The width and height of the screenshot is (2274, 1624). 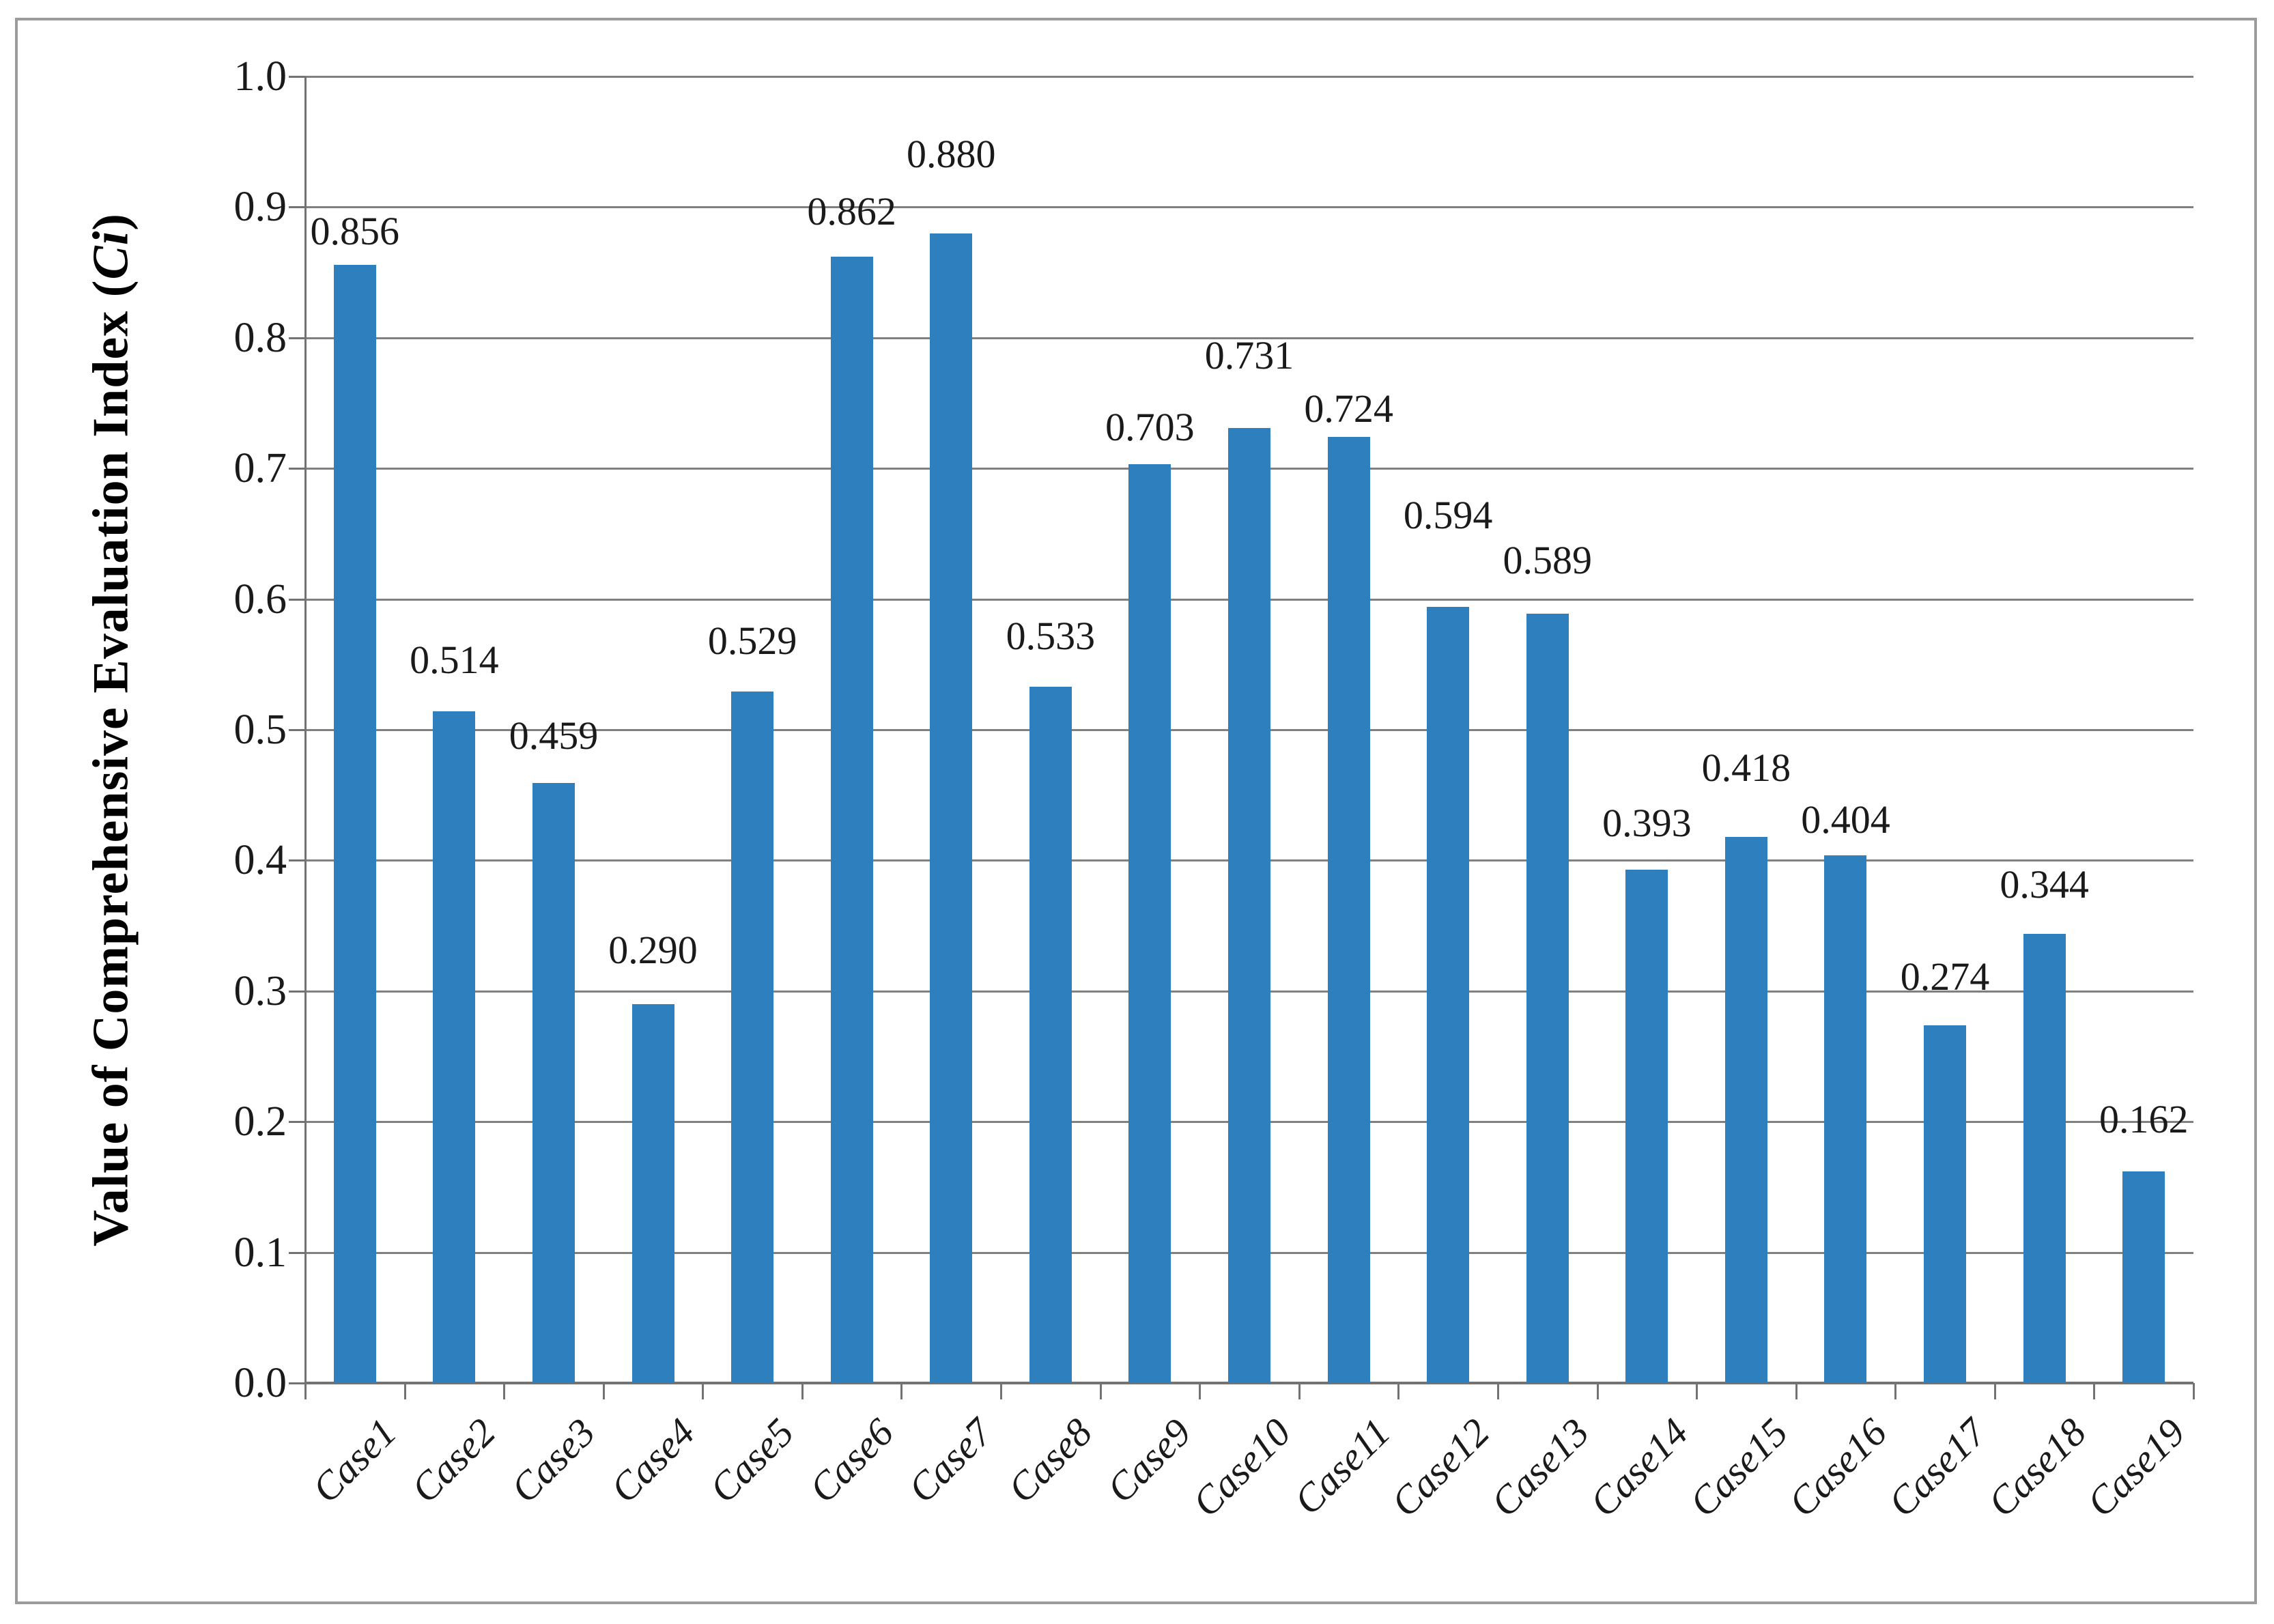 What do you see at coordinates (1348, 910) in the screenshot?
I see `bar-case11` at bounding box center [1348, 910].